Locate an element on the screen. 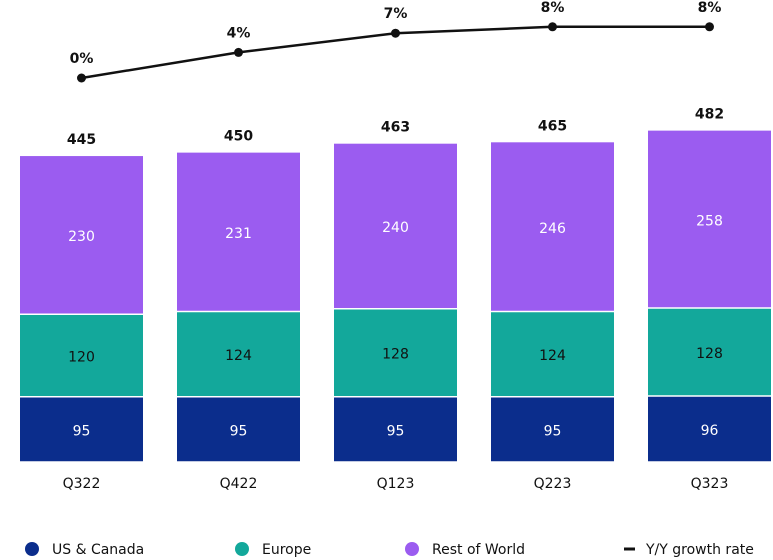 The height and width of the screenshot is (560, 773). legend-label: Europe is located at coordinates (286, 550).